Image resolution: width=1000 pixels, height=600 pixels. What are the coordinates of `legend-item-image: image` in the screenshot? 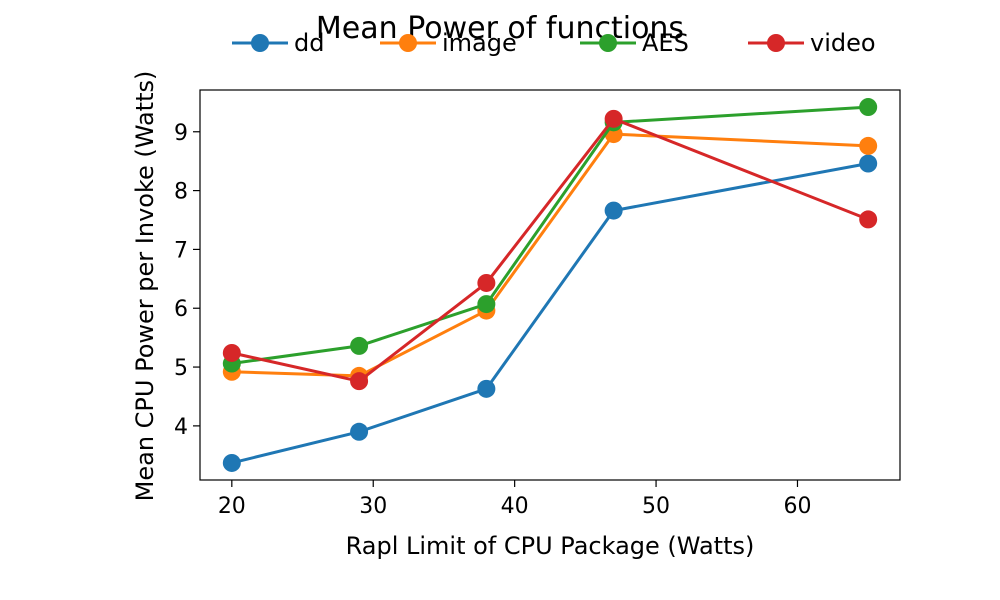 It's located at (448, 43).